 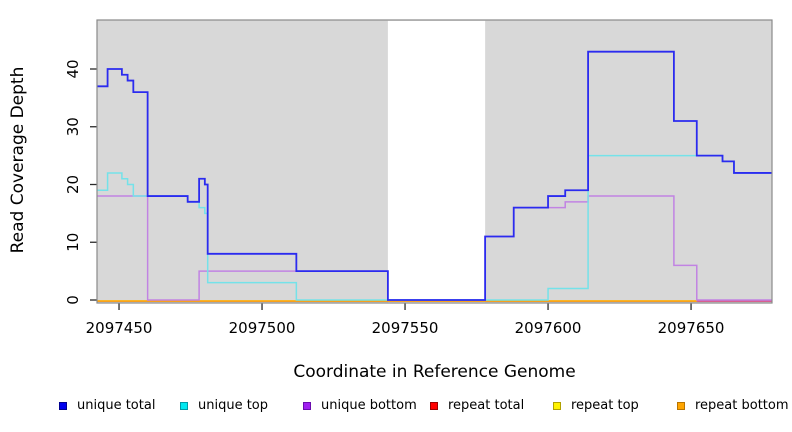 What do you see at coordinates (681, 406) in the screenshot?
I see `repeat-bottom-swatch-icon` at bounding box center [681, 406].